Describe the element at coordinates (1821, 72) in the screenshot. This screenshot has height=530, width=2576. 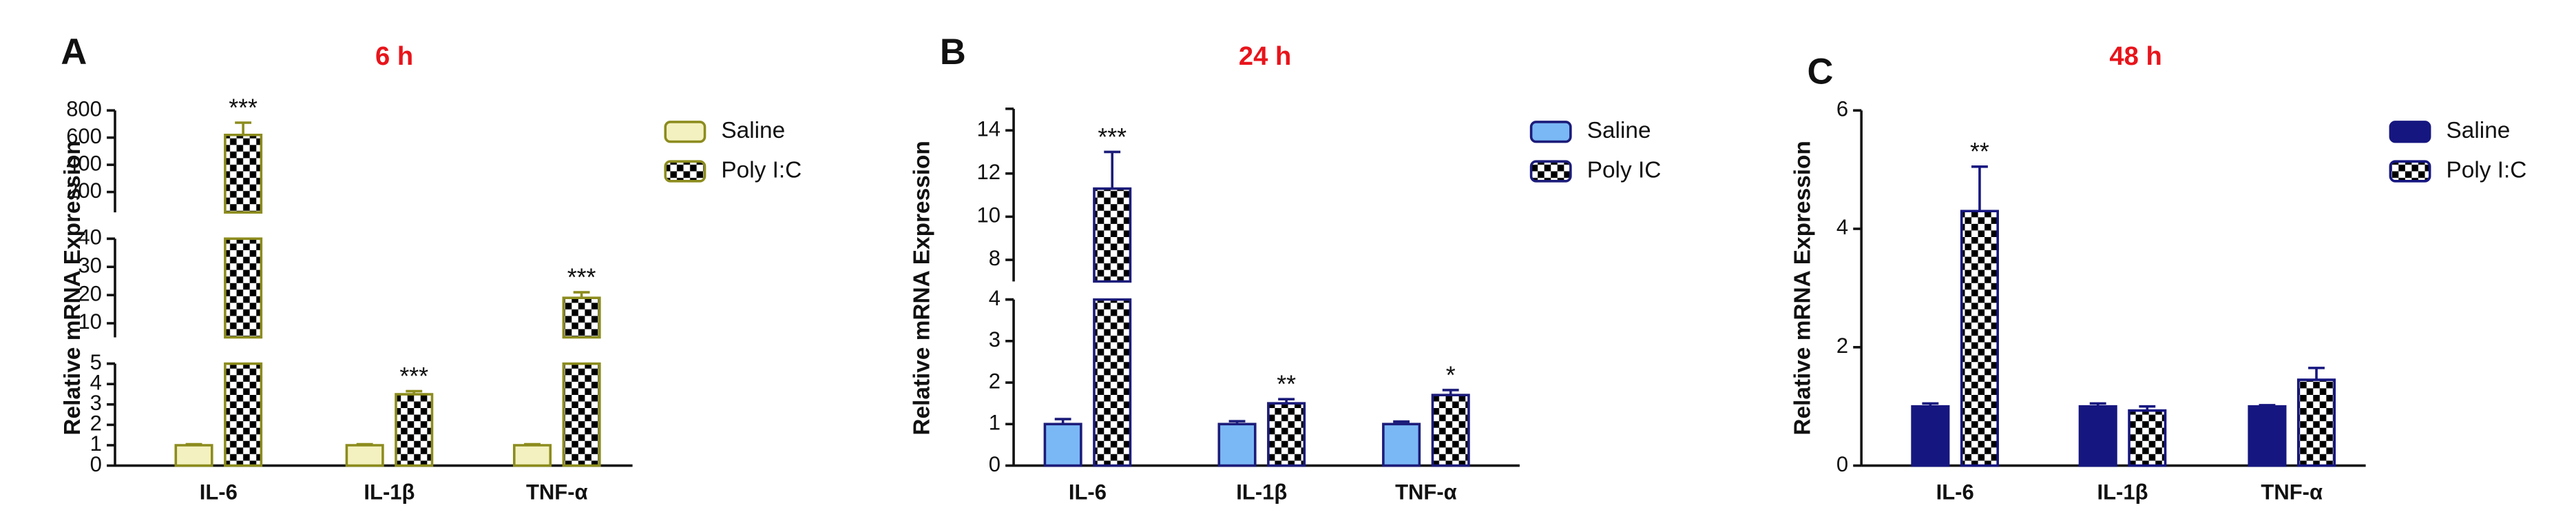
I see `panel-letter: C` at that location.